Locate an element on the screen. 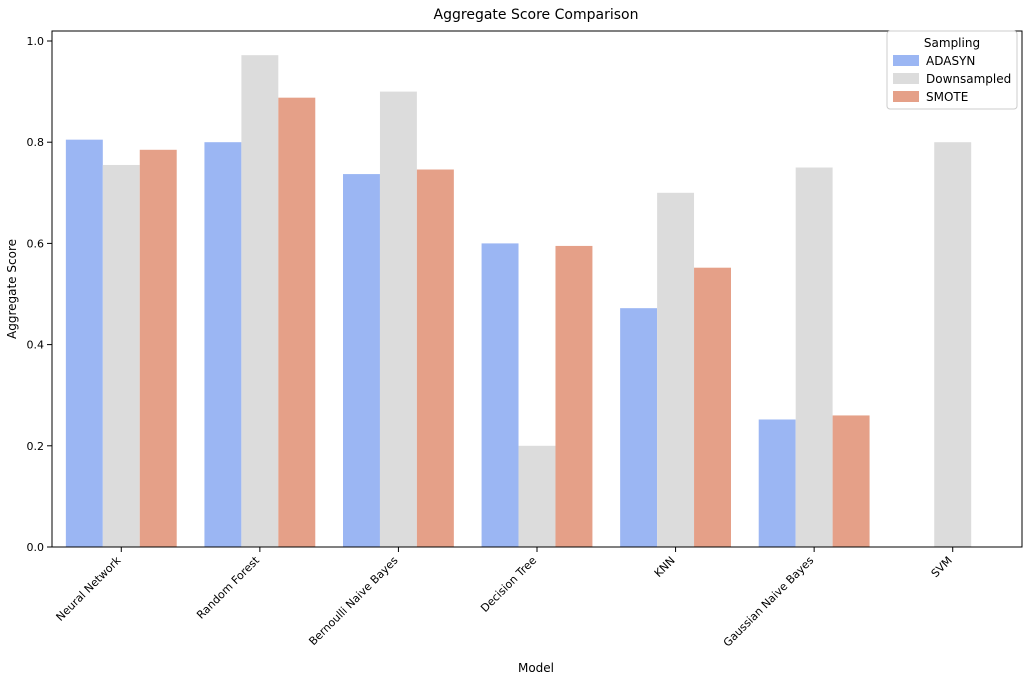 The width and height of the screenshot is (1030, 682). chart-title: Aggregate Score Comparison is located at coordinates (536, 15).